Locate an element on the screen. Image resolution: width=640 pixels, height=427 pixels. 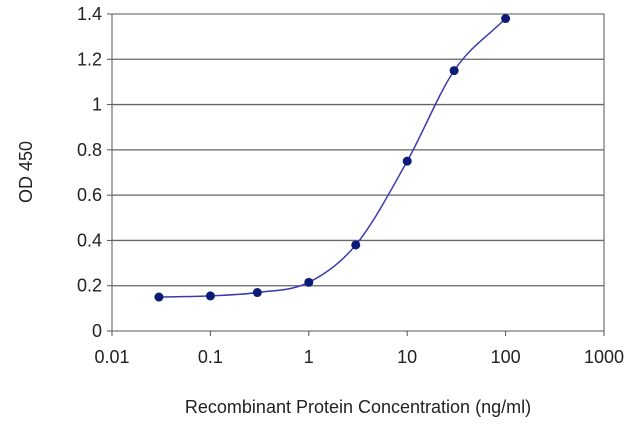
y-tick-label: 0.4 is located at coordinates (89, 240).